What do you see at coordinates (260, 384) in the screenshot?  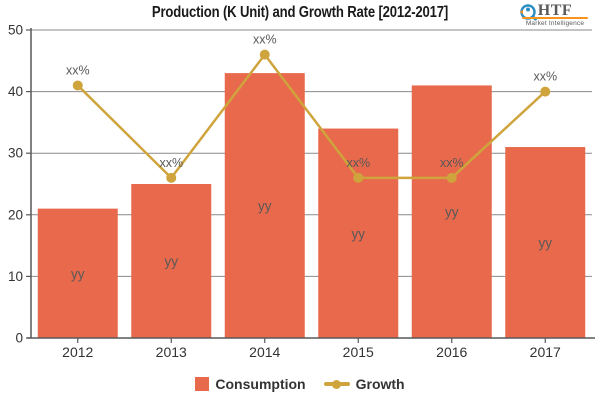 I see `legend-label-consumption: Consumption` at bounding box center [260, 384].